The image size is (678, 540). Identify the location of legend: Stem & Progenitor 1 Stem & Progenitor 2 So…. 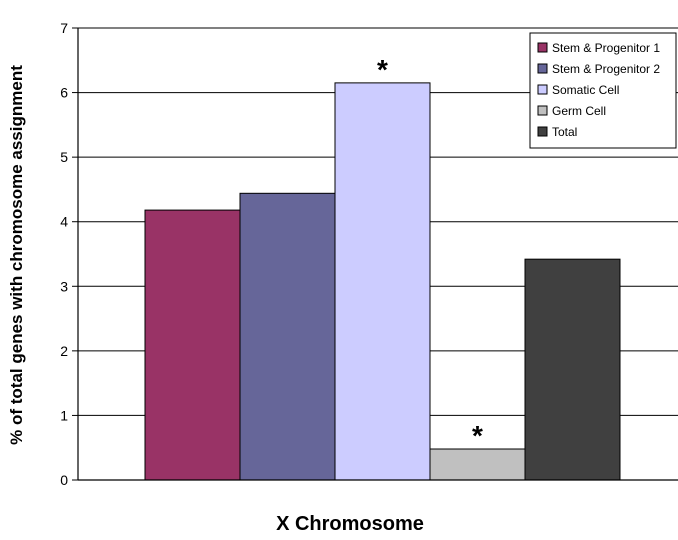
(603, 90).